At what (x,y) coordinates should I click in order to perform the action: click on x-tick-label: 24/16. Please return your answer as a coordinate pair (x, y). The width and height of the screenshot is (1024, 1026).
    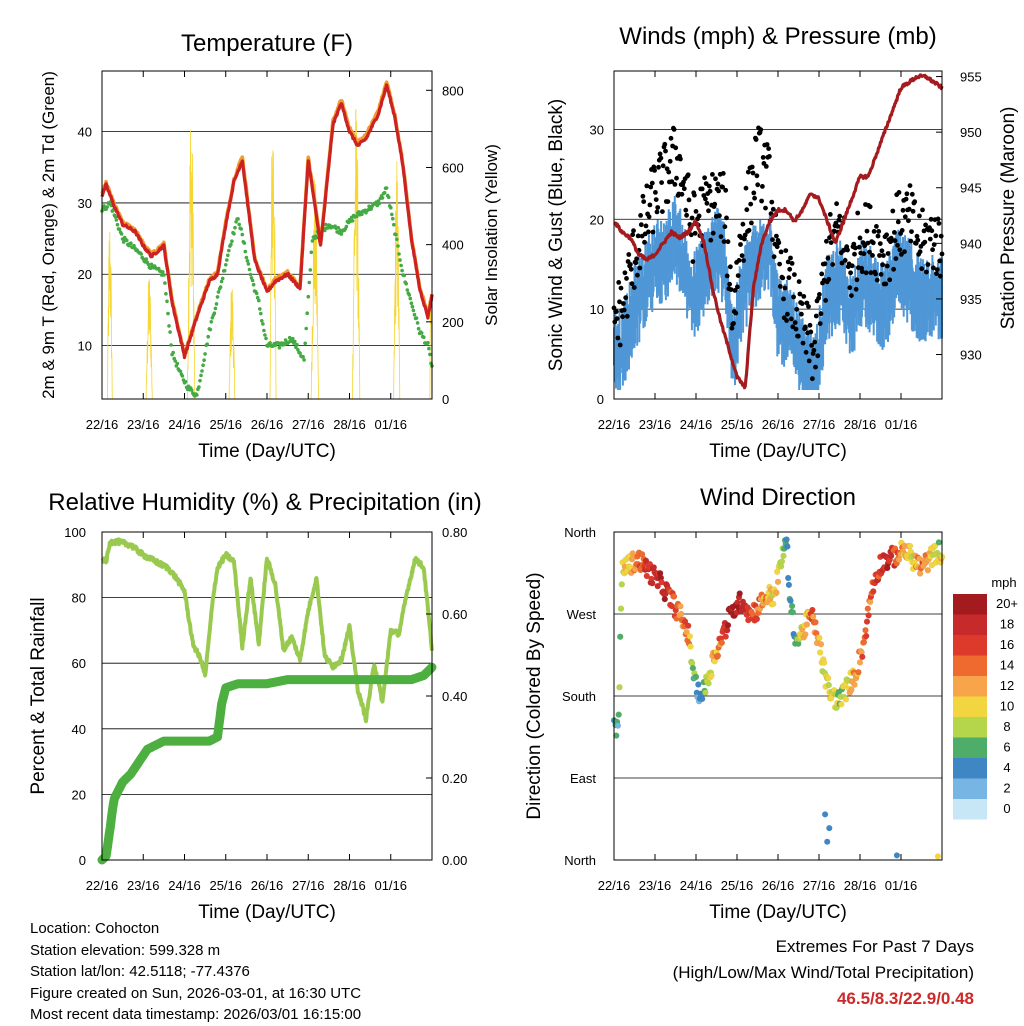
    Looking at the image, I should click on (696, 885).